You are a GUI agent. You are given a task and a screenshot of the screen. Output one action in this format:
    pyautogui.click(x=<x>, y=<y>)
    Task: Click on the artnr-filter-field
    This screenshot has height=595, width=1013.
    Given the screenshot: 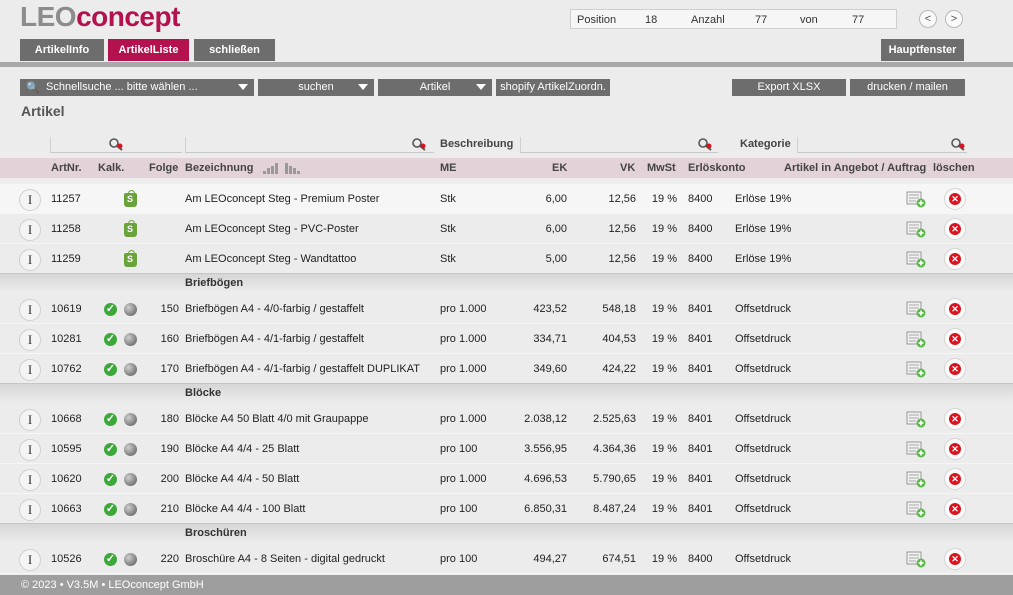 What is the action you would take?
    pyautogui.click(x=116, y=145)
    